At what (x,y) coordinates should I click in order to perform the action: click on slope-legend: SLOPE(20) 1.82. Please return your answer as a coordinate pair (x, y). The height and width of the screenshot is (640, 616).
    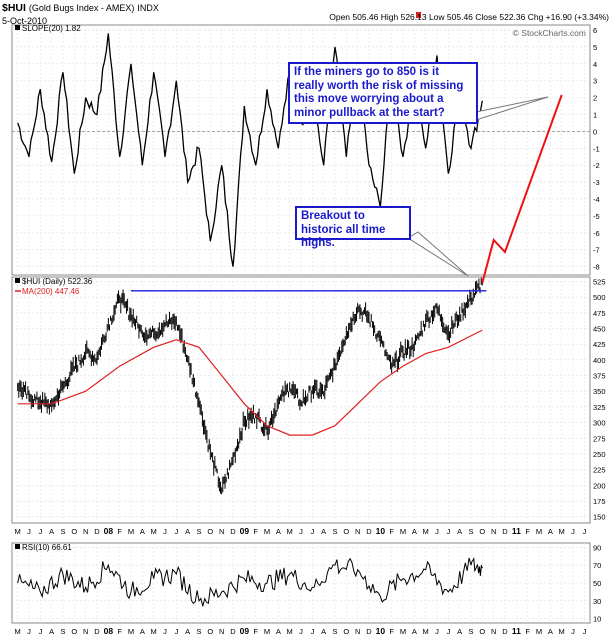
    Looking at the image, I should click on (48, 28).